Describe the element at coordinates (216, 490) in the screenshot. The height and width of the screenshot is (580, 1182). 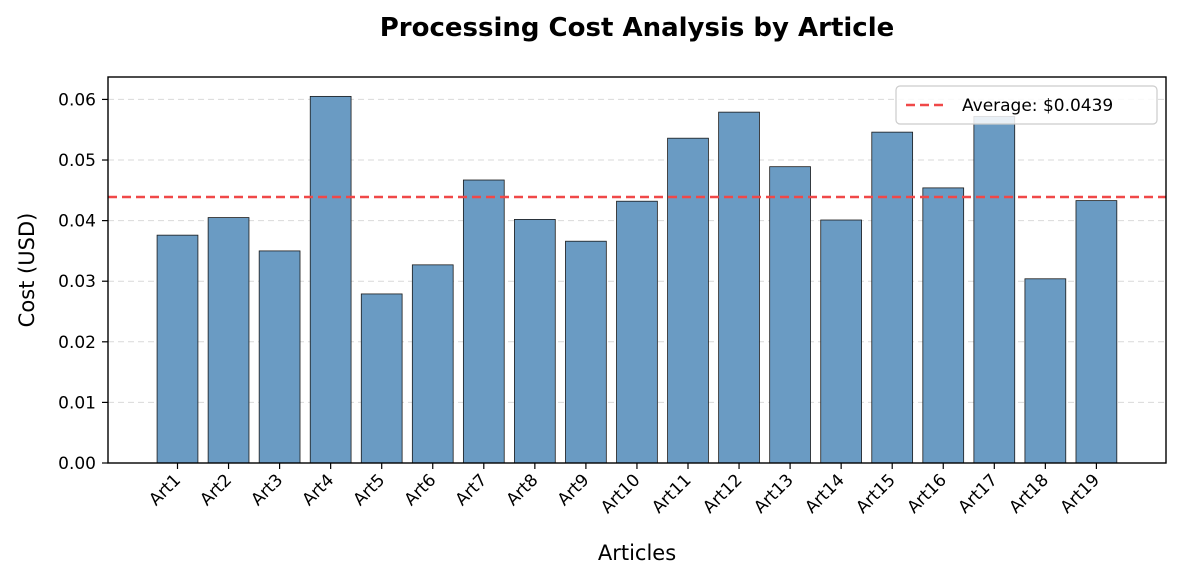
I see `x-tick-label: Art2` at that location.